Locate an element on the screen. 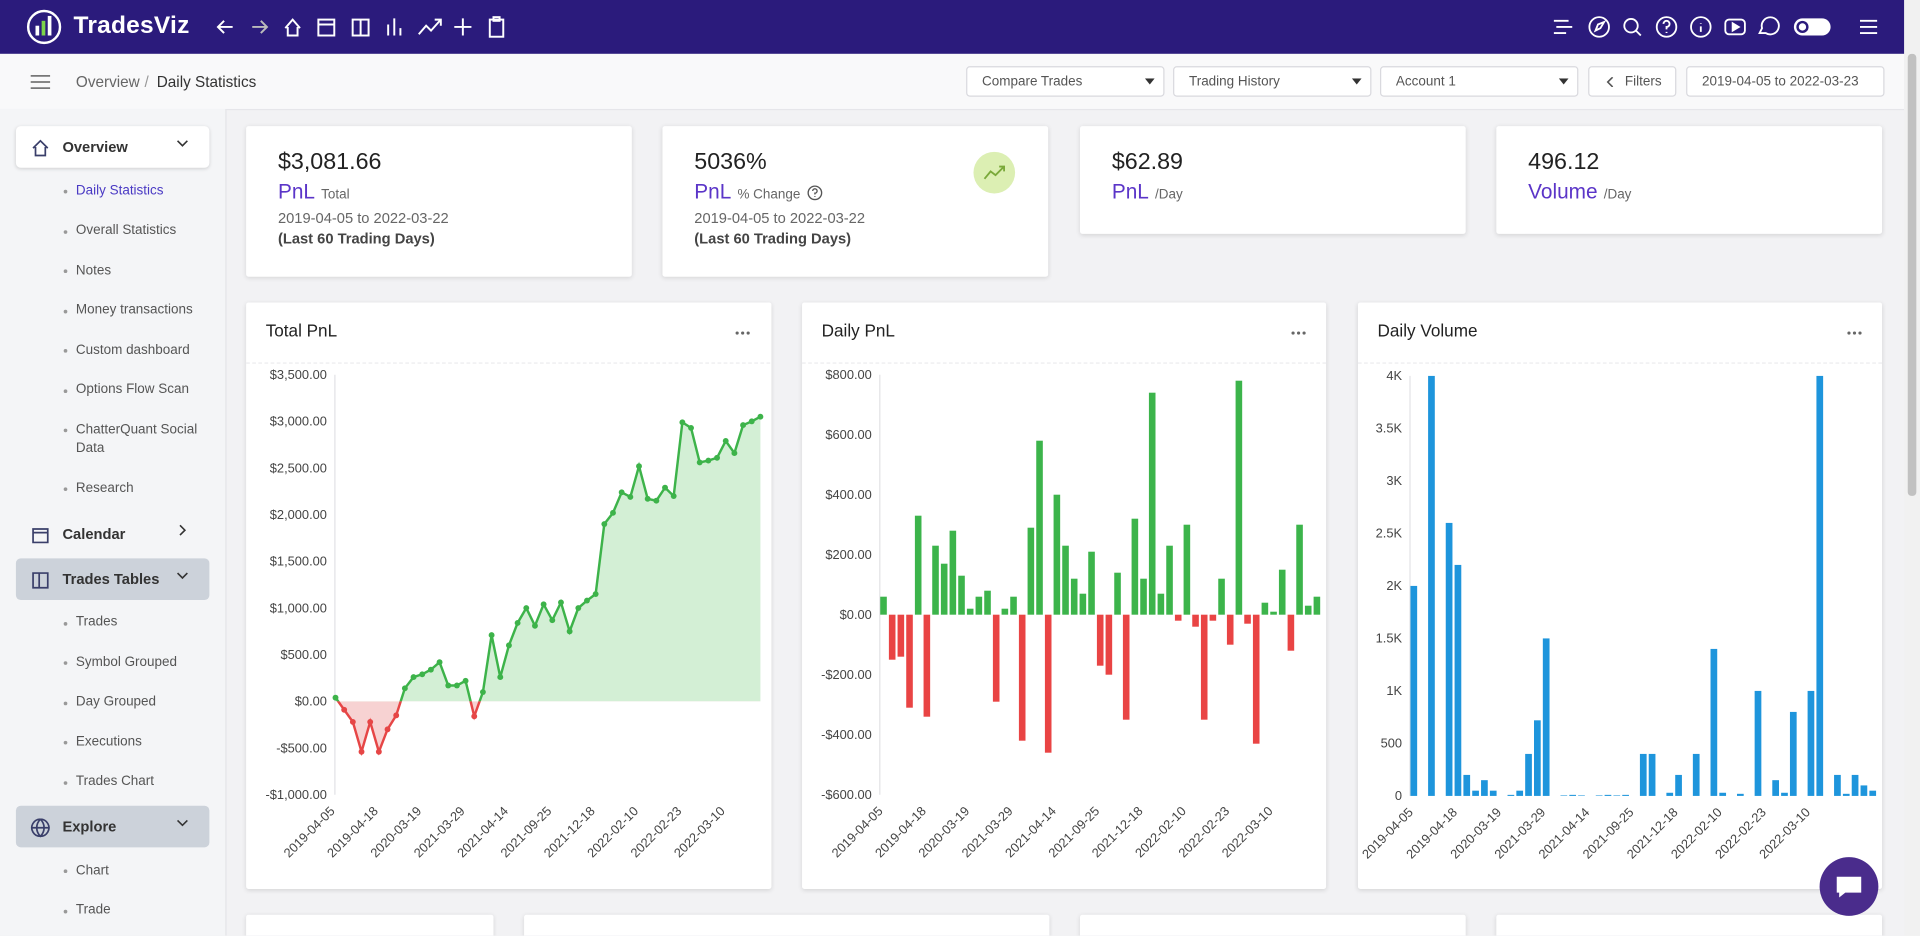 Image resolution: width=1920 pixels, height=936 pixels. help-circle is located at coordinates (814, 193).